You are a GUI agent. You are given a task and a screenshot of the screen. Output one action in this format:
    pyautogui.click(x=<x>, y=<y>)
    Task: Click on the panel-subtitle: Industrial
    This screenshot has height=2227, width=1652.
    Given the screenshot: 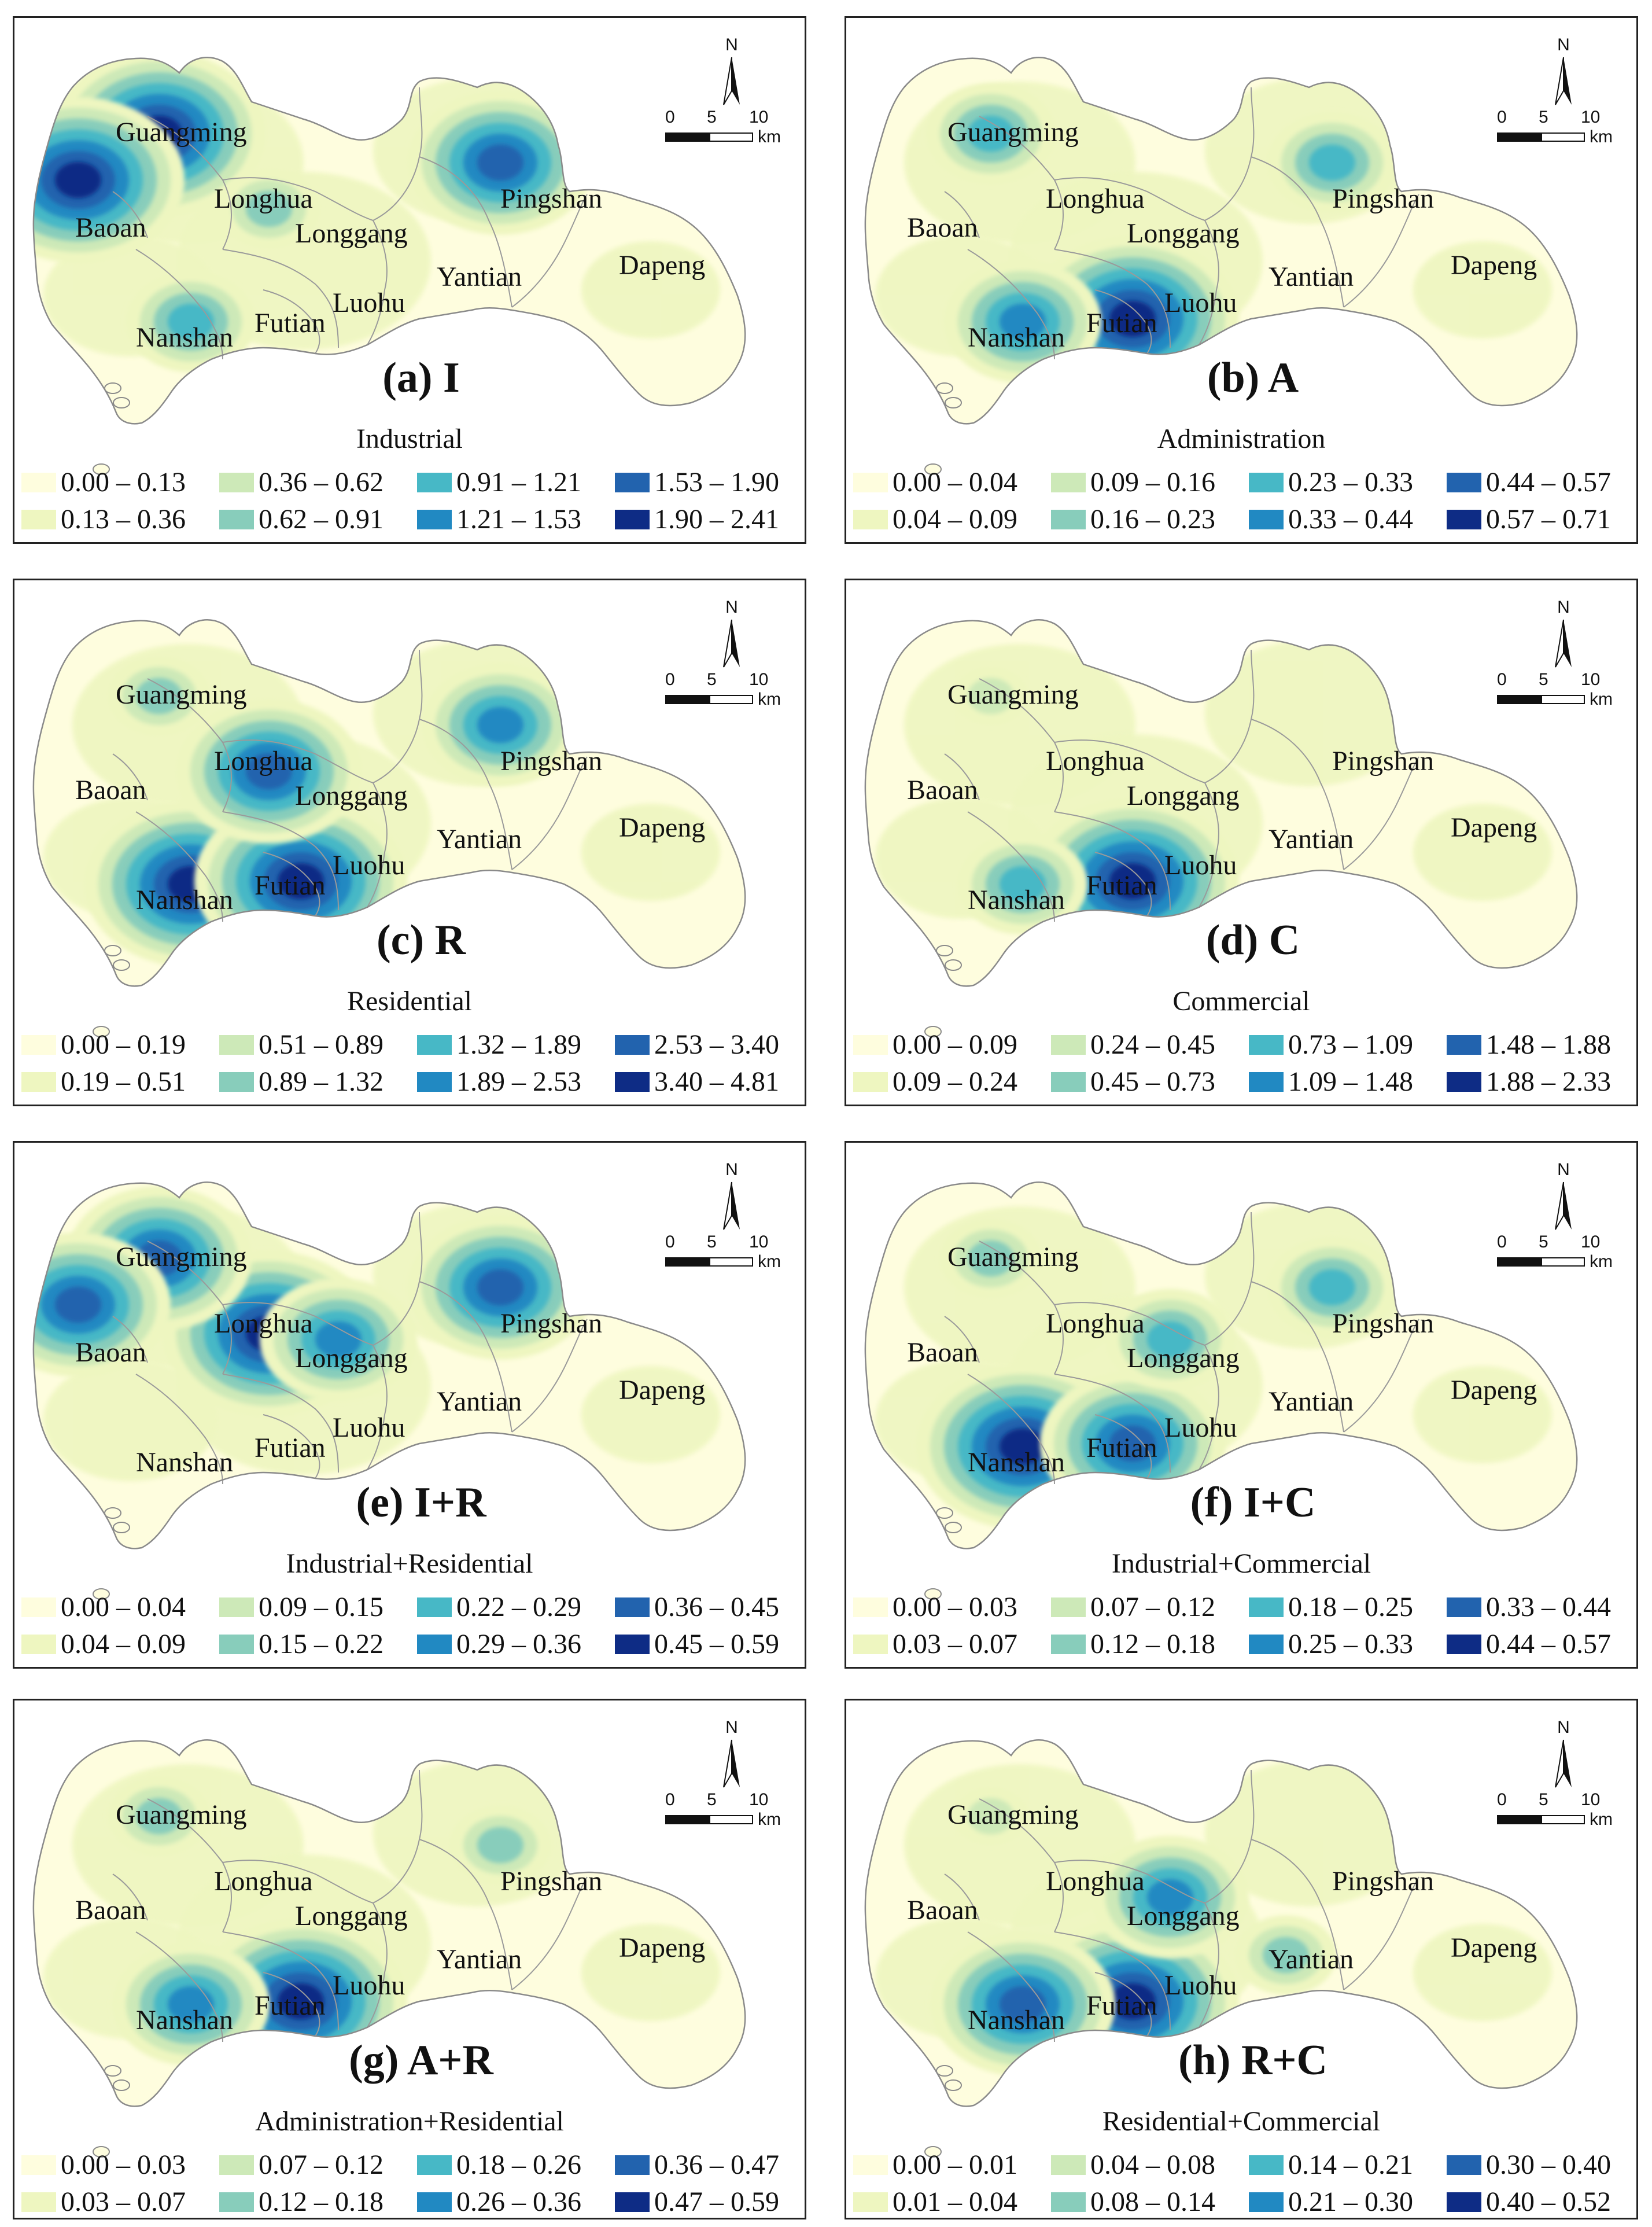 What is the action you would take?
    pyautogui.click(x=410, y=439)
    